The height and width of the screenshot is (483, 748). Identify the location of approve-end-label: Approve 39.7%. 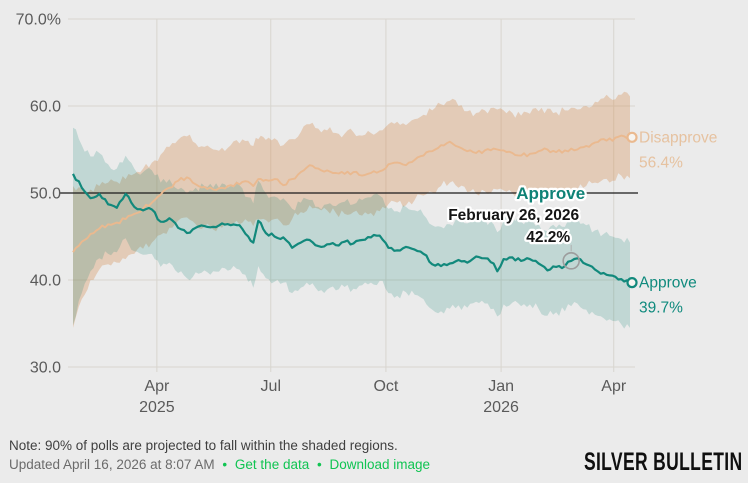
(668, 296).